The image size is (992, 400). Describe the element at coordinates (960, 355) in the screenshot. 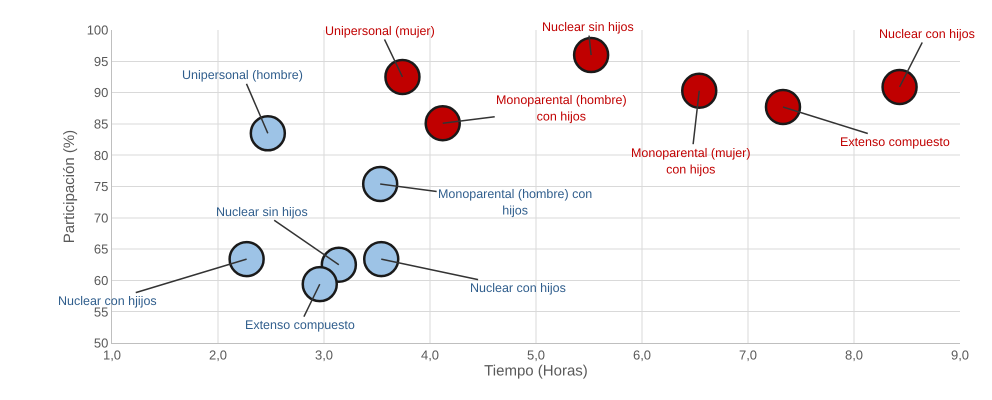

I see `x-tick-label: 9,0` at that location.